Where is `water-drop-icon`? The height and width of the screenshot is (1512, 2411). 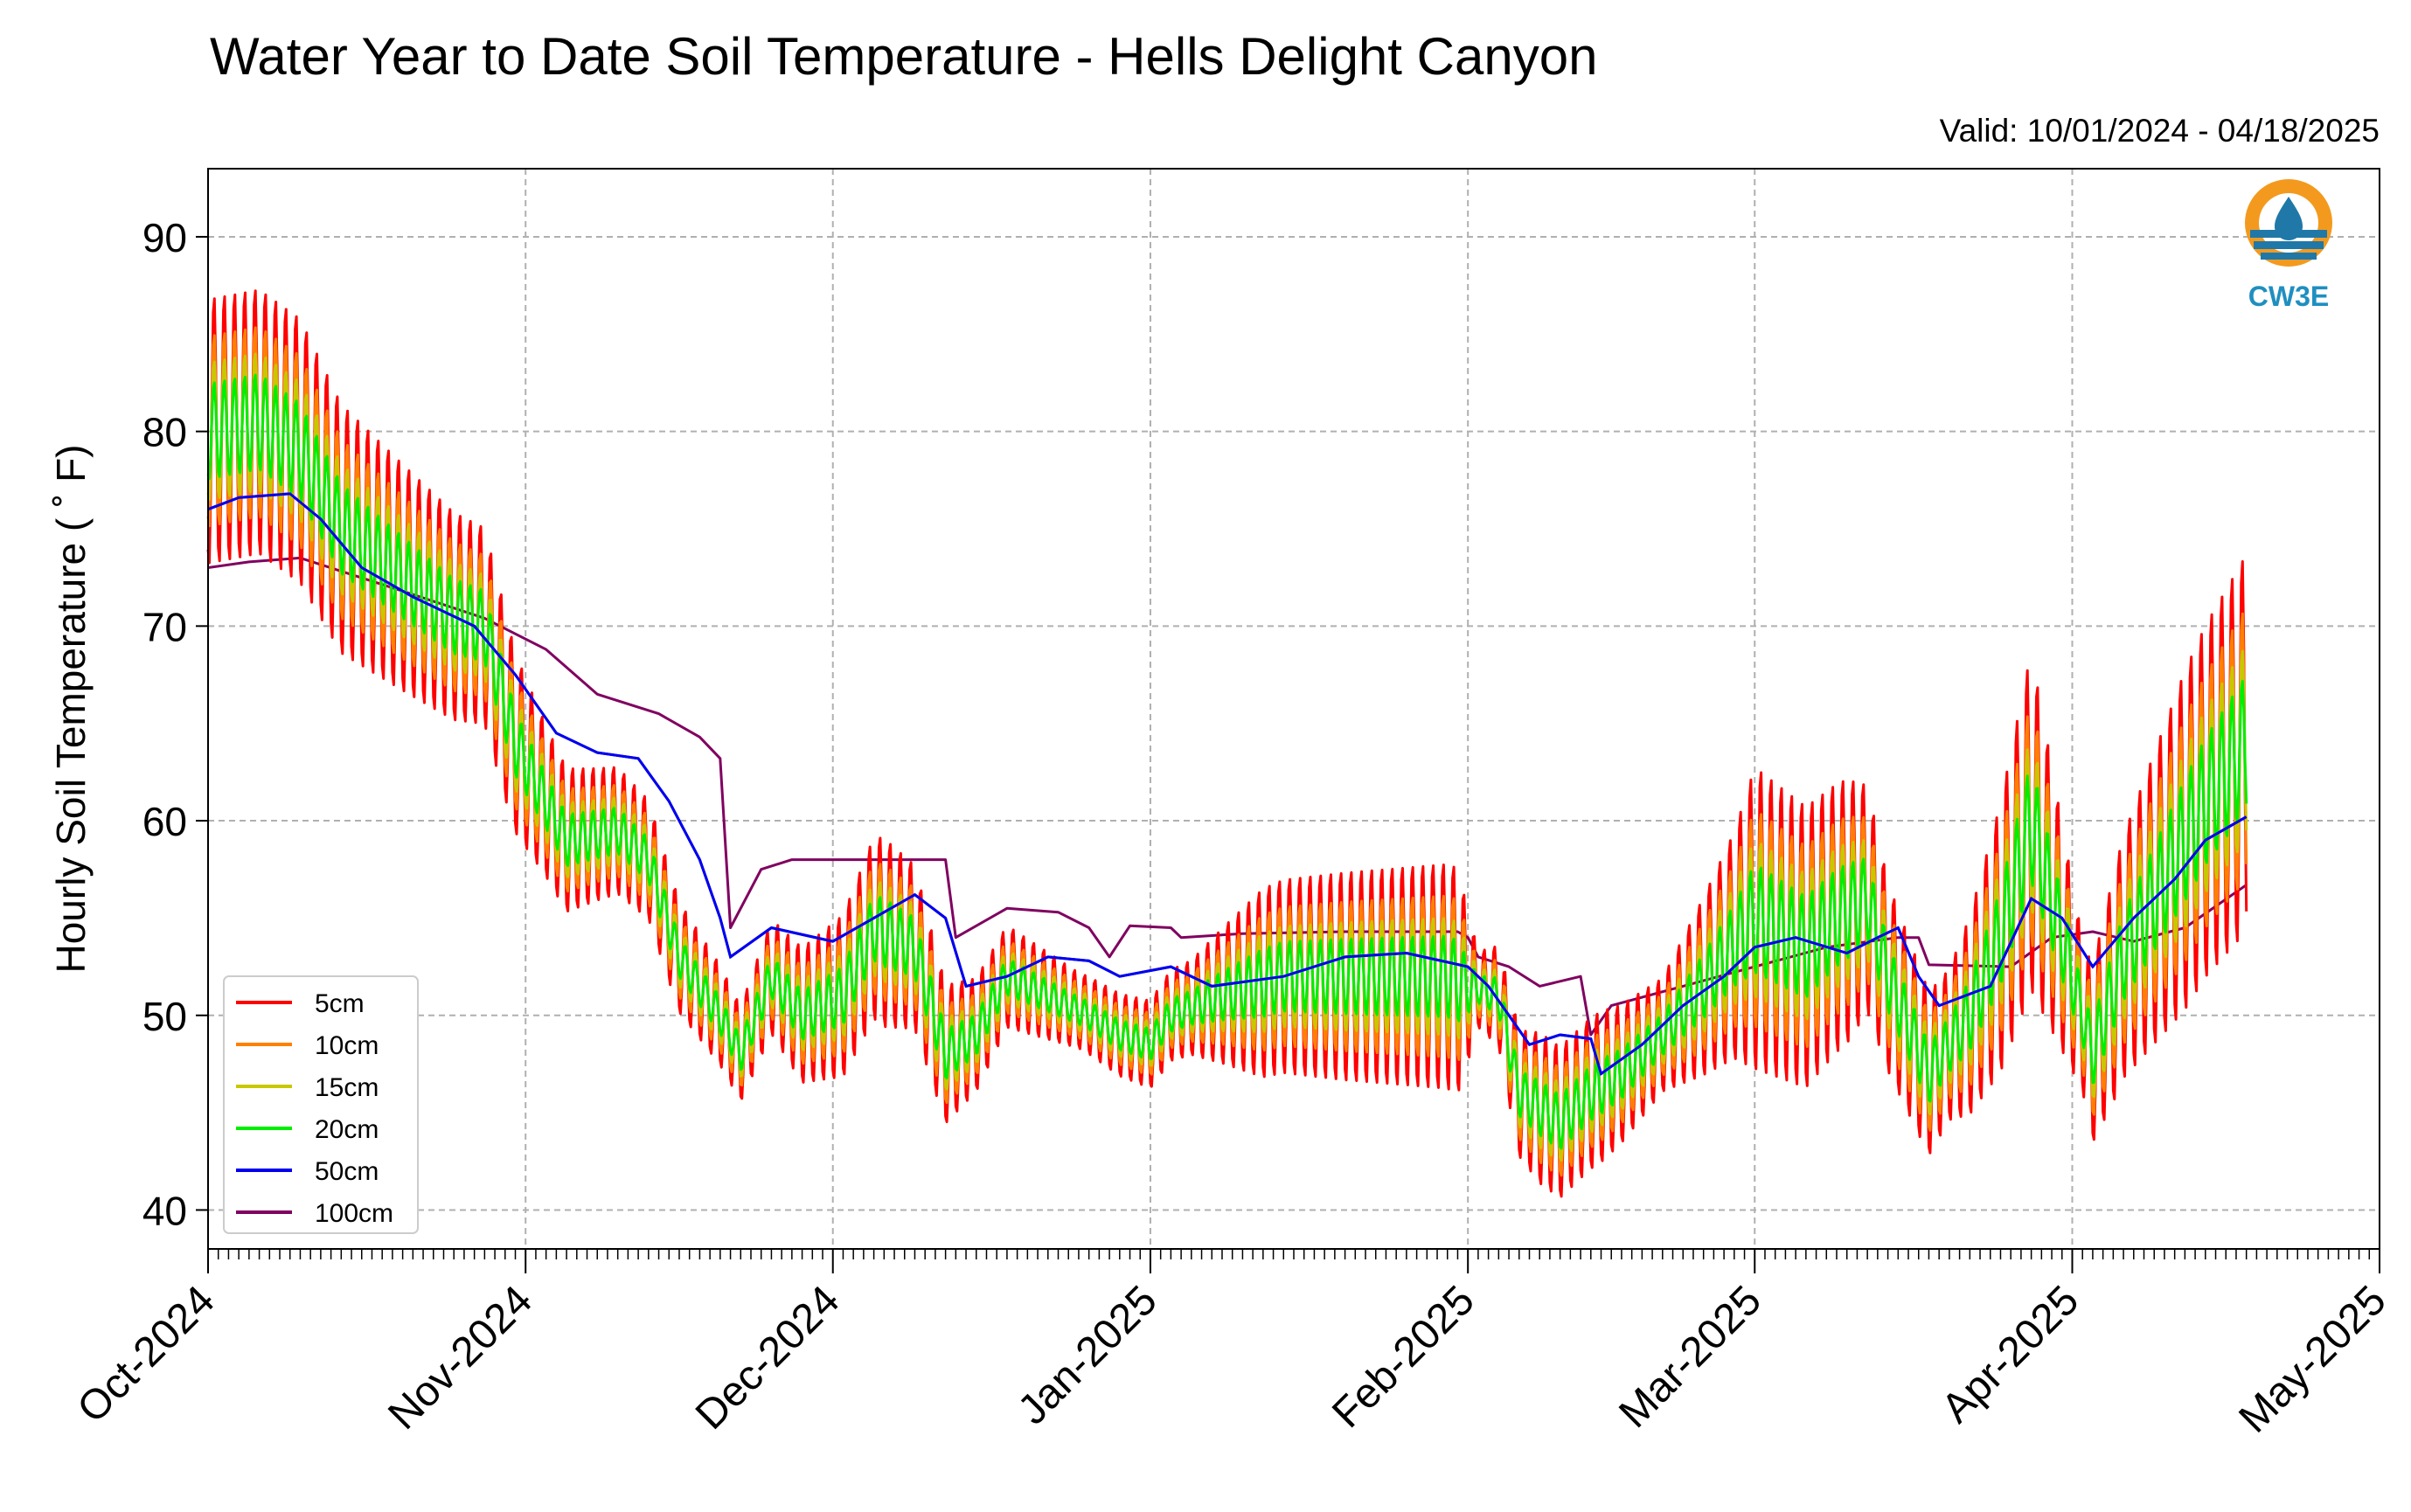 water-drop-icon is located at coordinates (2289, 218).